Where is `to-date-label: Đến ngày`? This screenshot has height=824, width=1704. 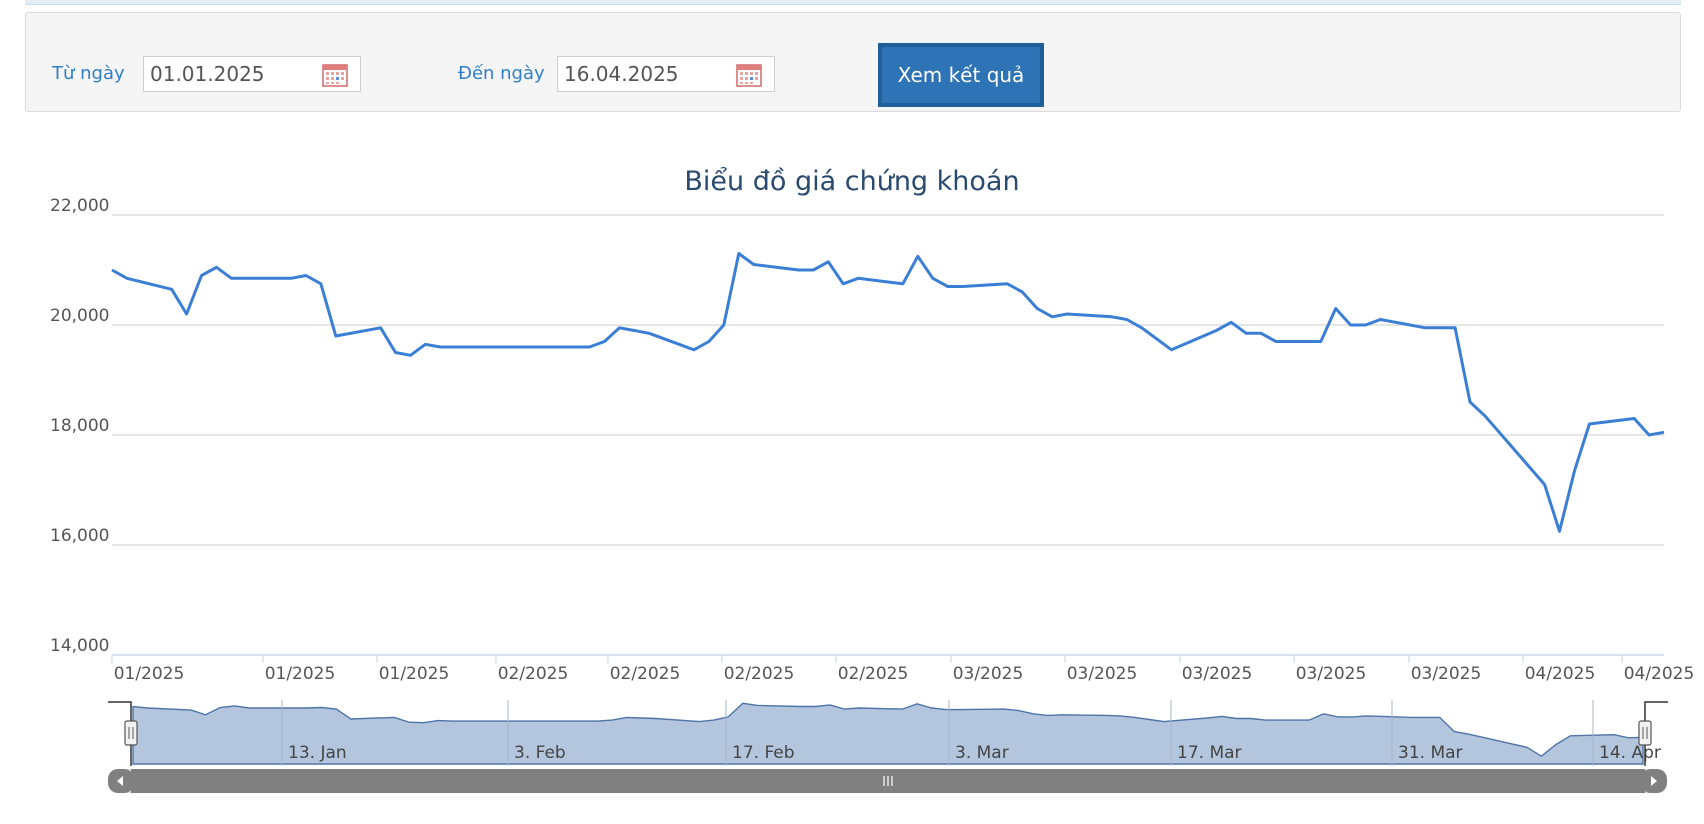
to-date-label: Đến ngày is located at coordinates (501, 73).